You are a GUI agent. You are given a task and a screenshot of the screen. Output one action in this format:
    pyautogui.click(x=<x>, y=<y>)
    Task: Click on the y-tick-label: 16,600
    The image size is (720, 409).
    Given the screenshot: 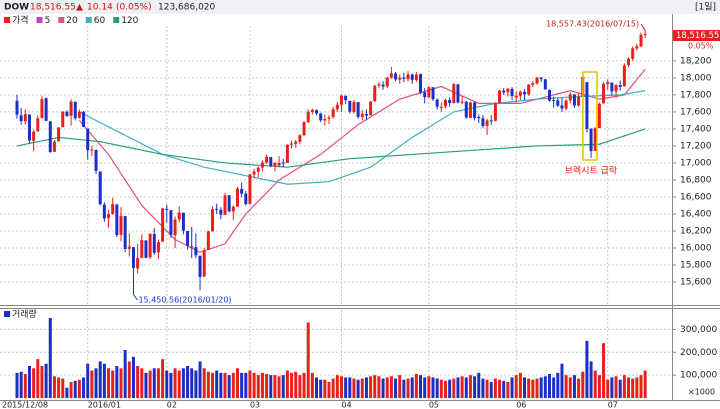 What is the action you would take?
    pyautogui.click(x=696, y=197)
    